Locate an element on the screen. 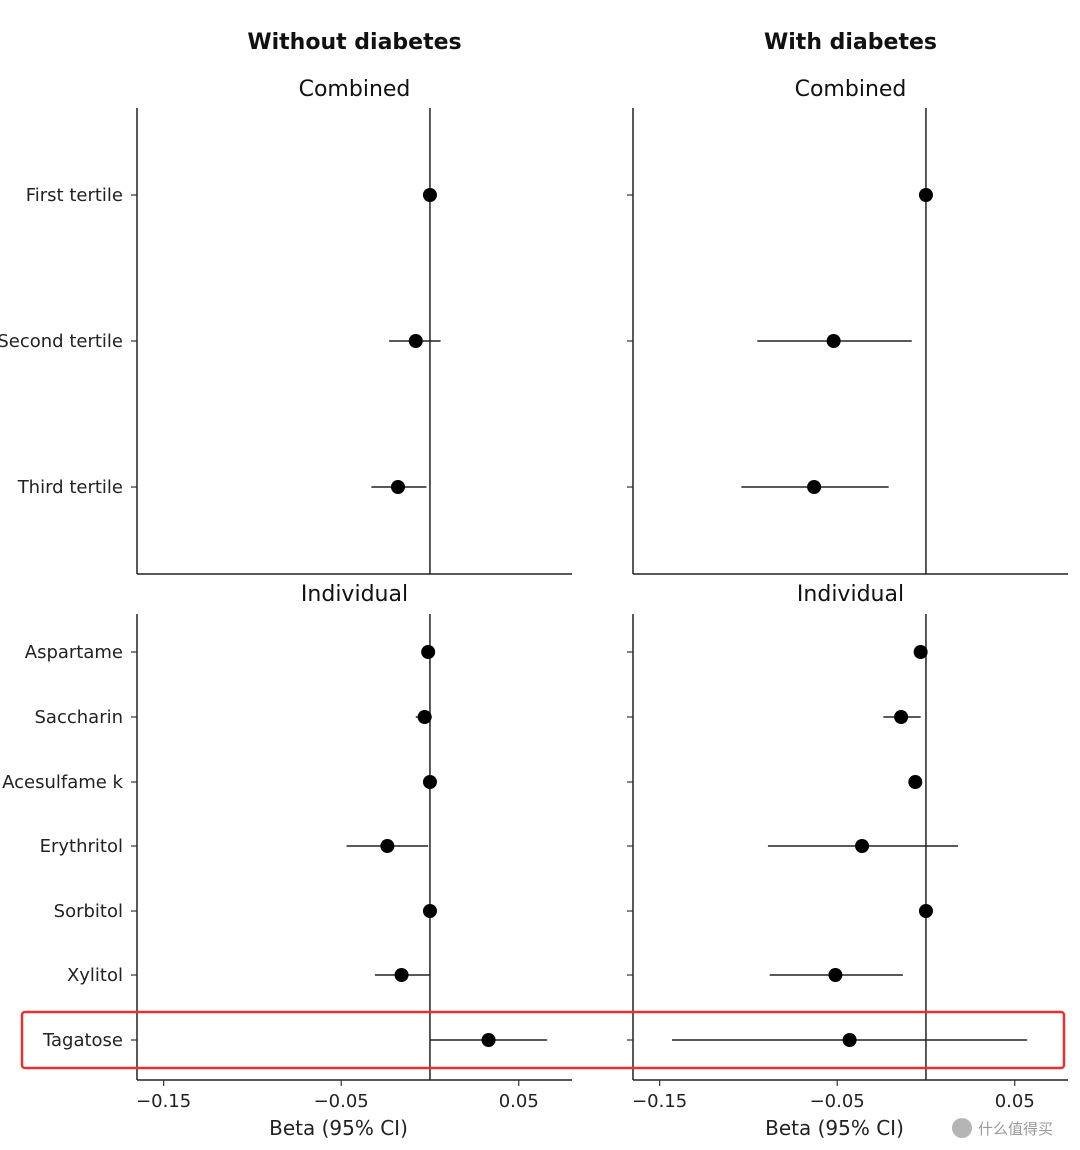 Image resolution: width=1080 pixels, height=1150 pixels. row-label: Saccharin is located at coordinates (79, 717).